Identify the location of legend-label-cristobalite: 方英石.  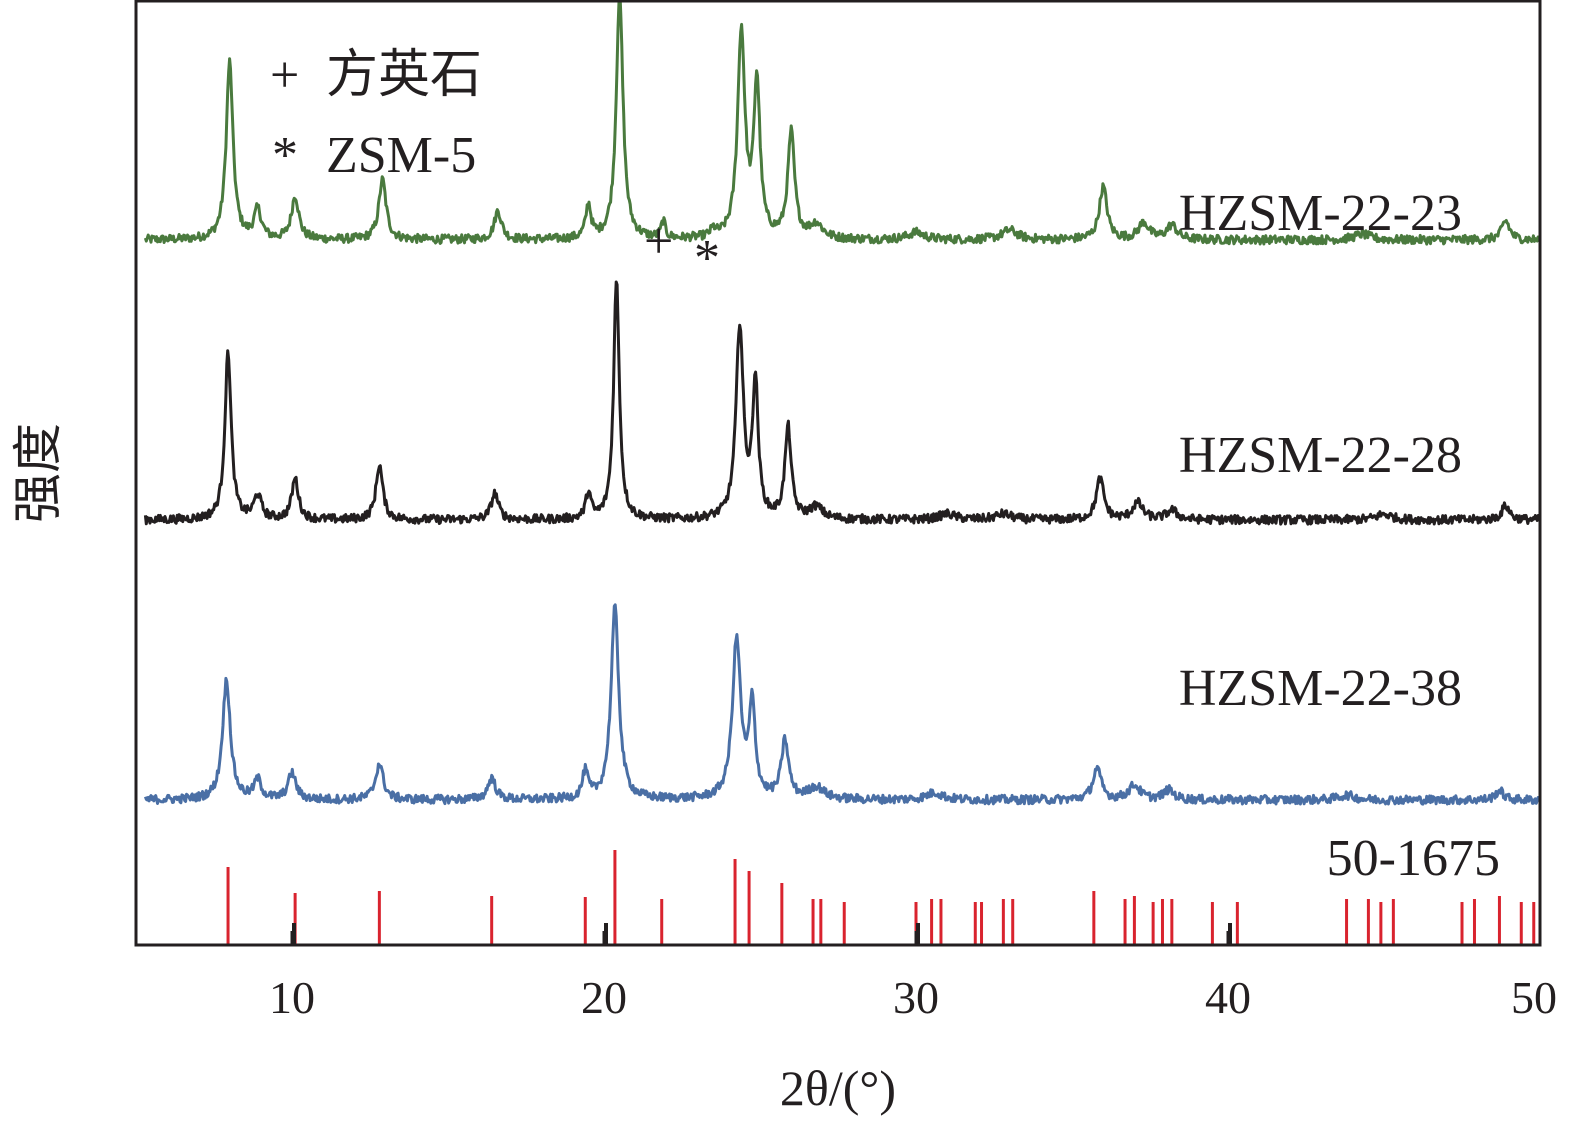
(404, 75).